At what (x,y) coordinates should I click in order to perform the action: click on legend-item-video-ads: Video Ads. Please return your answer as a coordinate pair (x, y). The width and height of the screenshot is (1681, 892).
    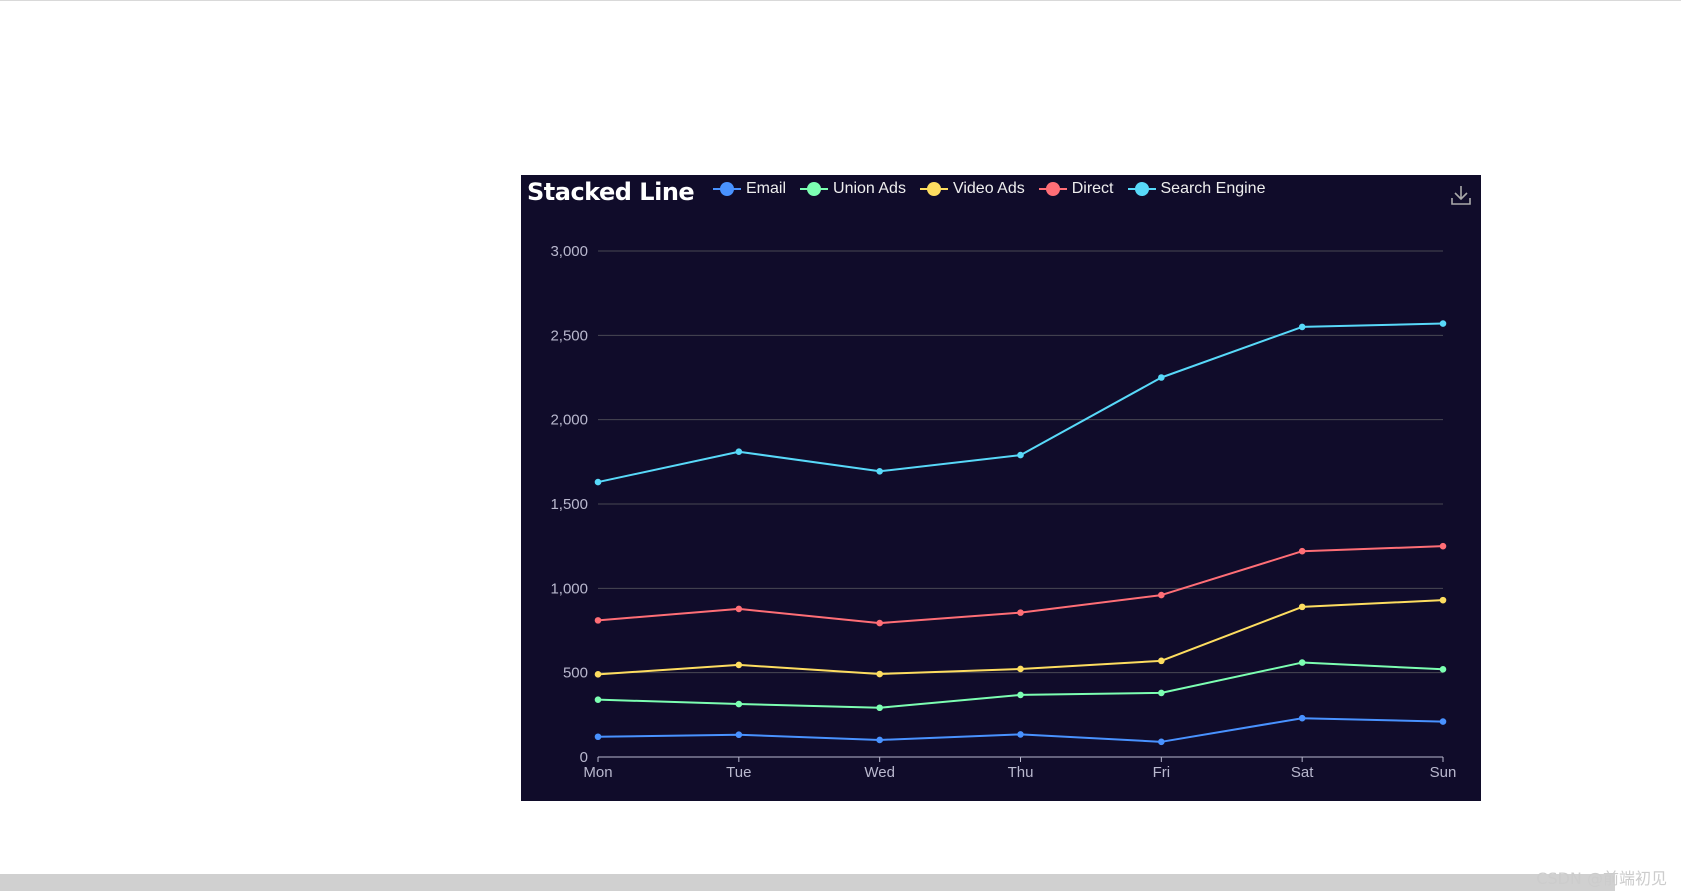
    Looking at the image, I should click on (972, 189).